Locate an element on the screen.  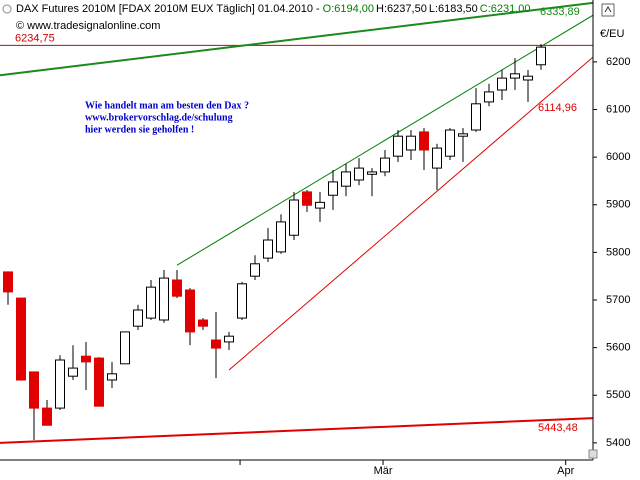
horizontal-line-label: 6234,75 is located at coordinates (35, 38).